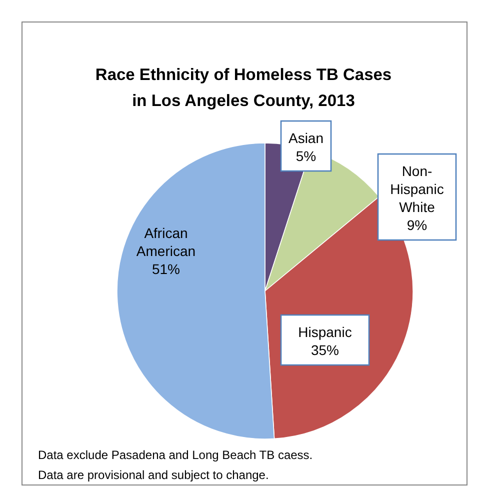 Image resolution: width=479 pixels, height=494 pixels. What do you see at coordinates (417, 189) in the screenshot?
I see `slice-label: Non-Hispanic White` at bounding box center [417, 189].